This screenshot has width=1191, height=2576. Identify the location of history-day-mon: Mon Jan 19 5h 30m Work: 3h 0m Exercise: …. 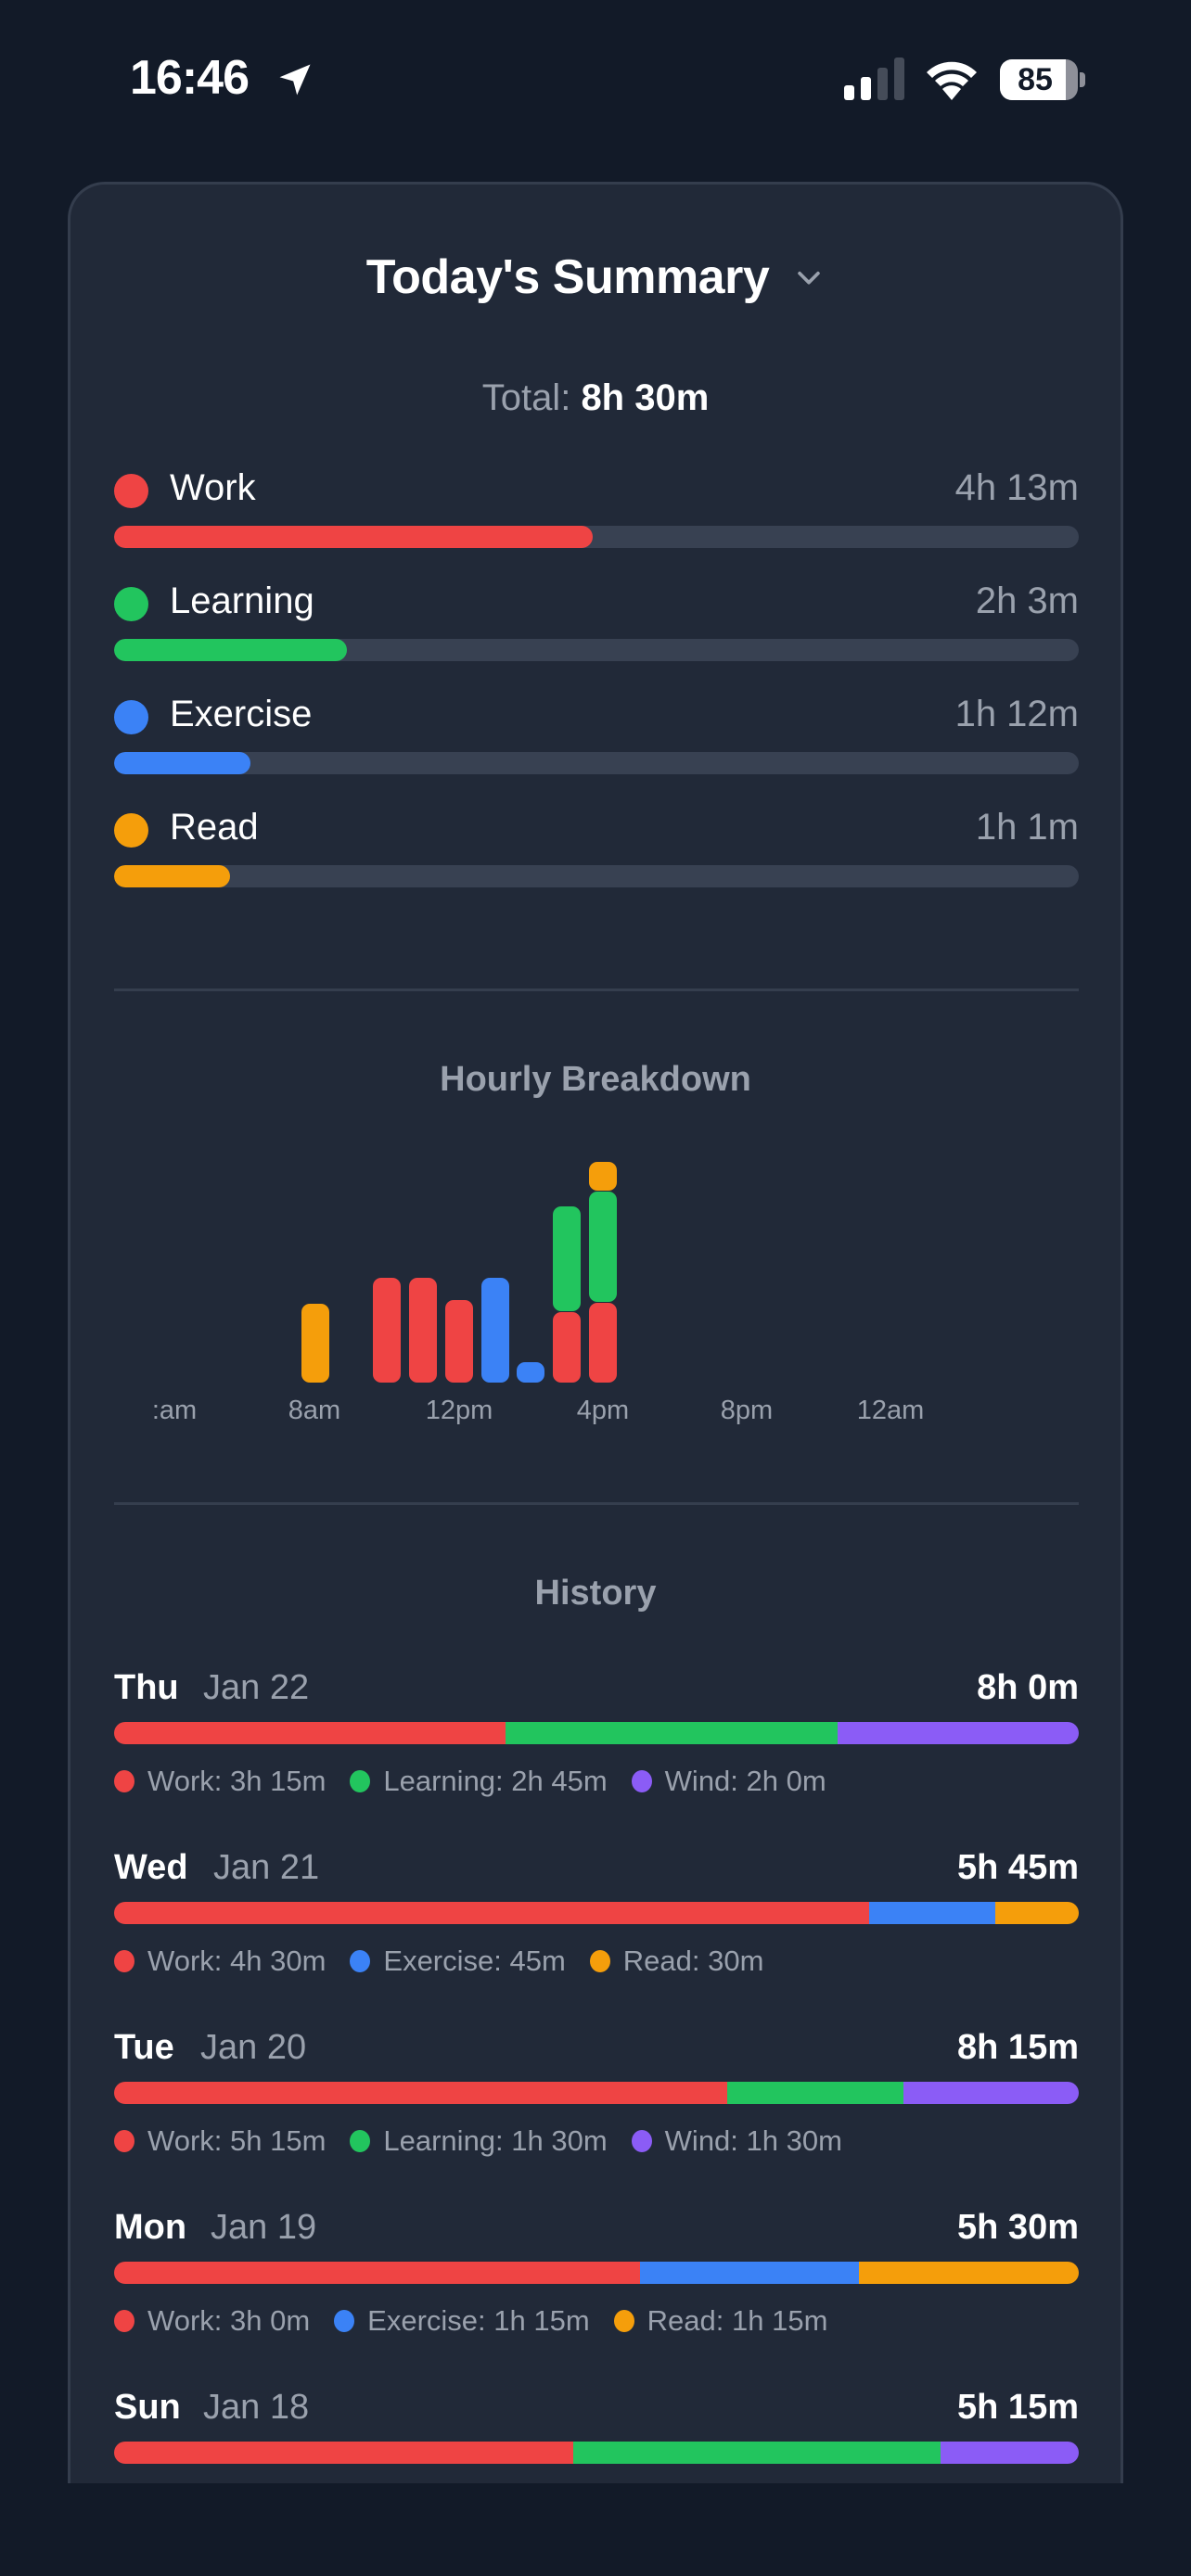
(597, 2296).